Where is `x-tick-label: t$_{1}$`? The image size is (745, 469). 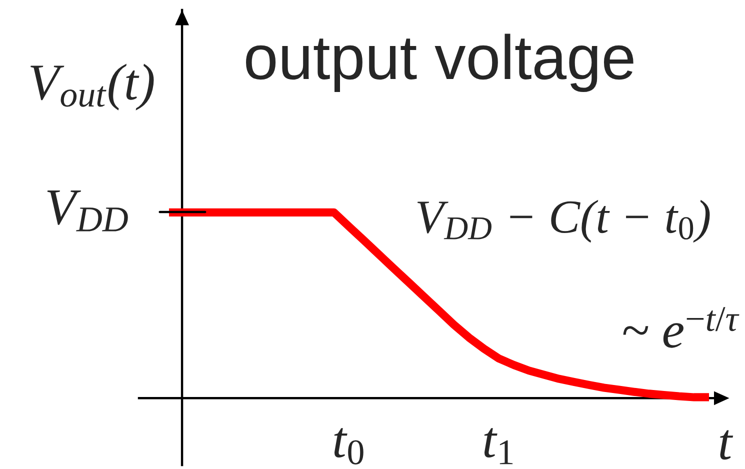 x-tick-label: t$_{1}$ is located at coordinates (498, 446).